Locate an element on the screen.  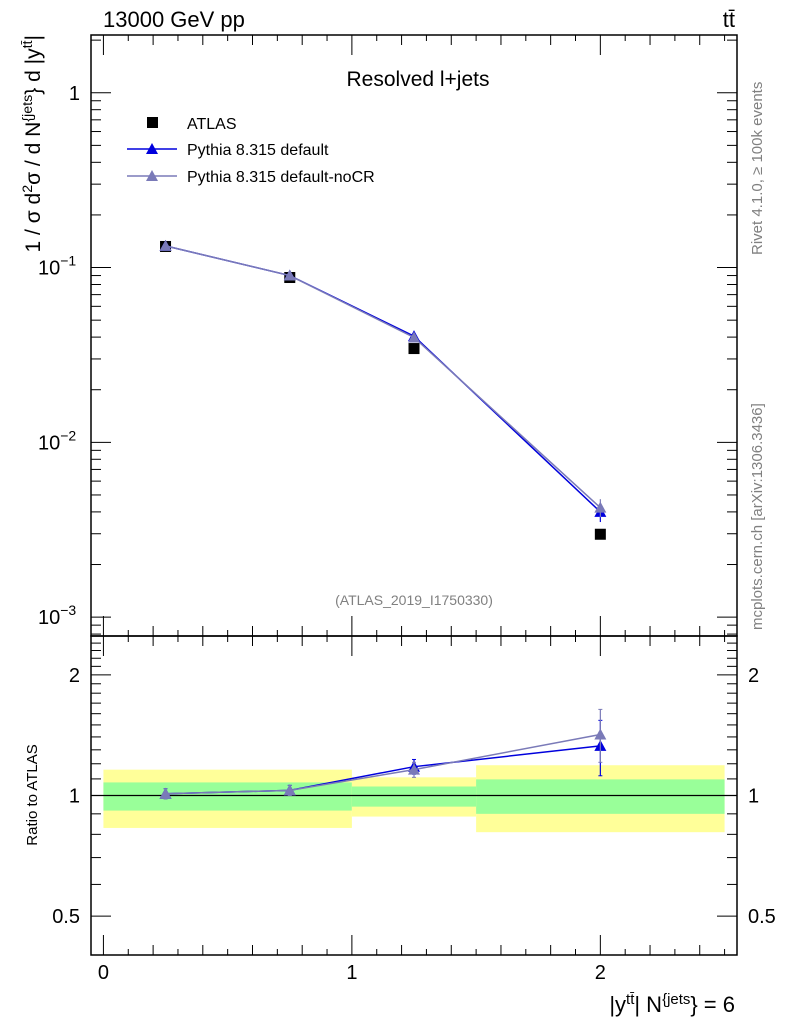
ratio-ytick-label: 0.5 is located at coordinates (66, 917).